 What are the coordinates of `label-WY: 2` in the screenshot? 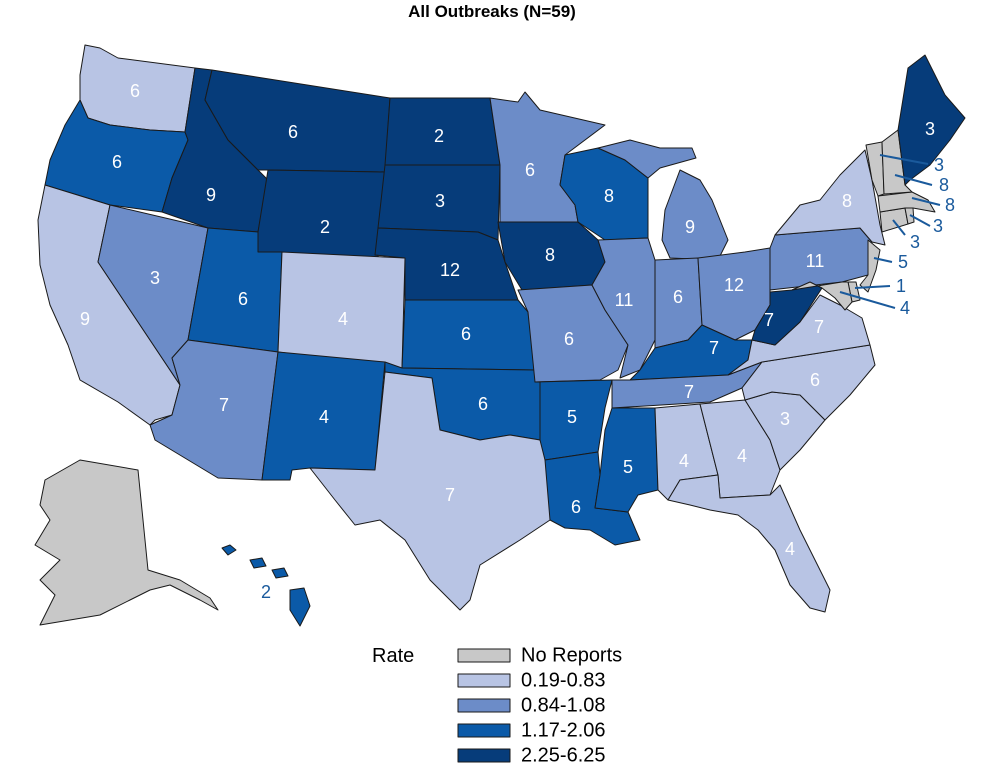 It's located at (325, 227).